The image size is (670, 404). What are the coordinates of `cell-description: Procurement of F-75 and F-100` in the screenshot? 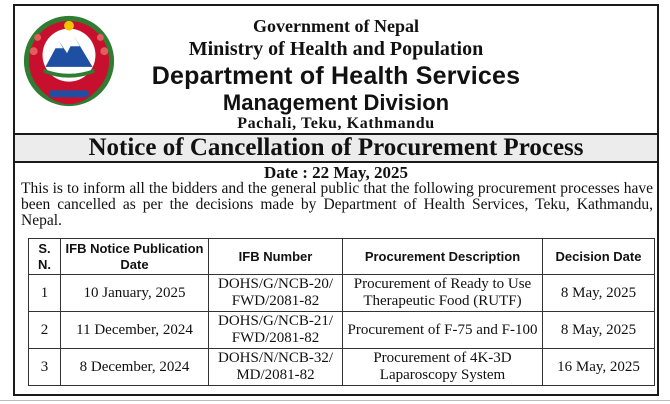 It's located at (442, 330).